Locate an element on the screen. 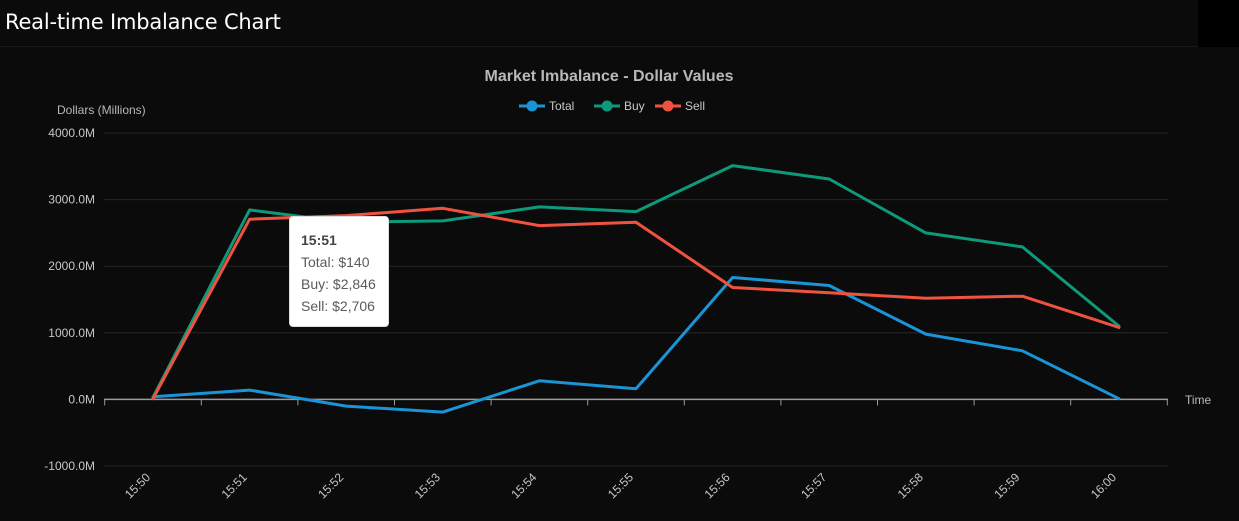 The height and width of the screenshot is (521, 1239). x-tick-label: 15:55 is located at coordinates (620, 485).